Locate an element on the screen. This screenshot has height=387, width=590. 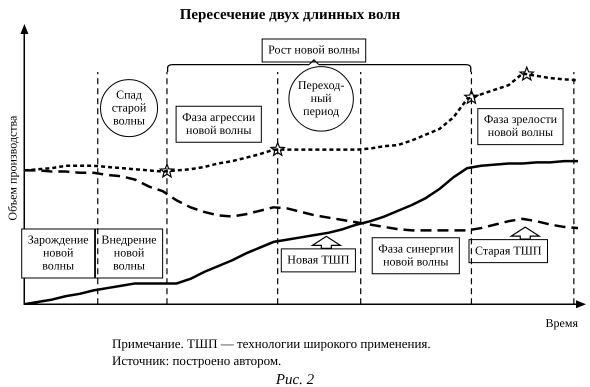
annotation: Зарождение новой волны is located at coordinates (58, 252).